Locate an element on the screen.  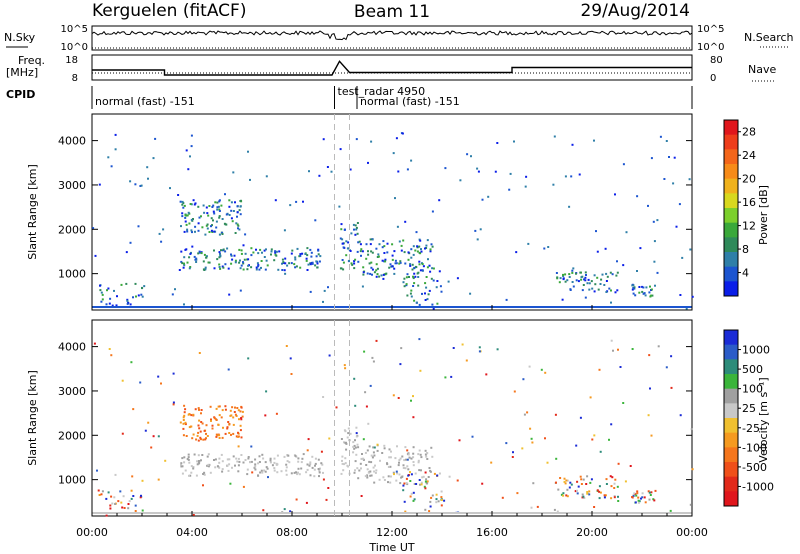
x-tick-label: 04:00 is located at coordinates (192, 532).